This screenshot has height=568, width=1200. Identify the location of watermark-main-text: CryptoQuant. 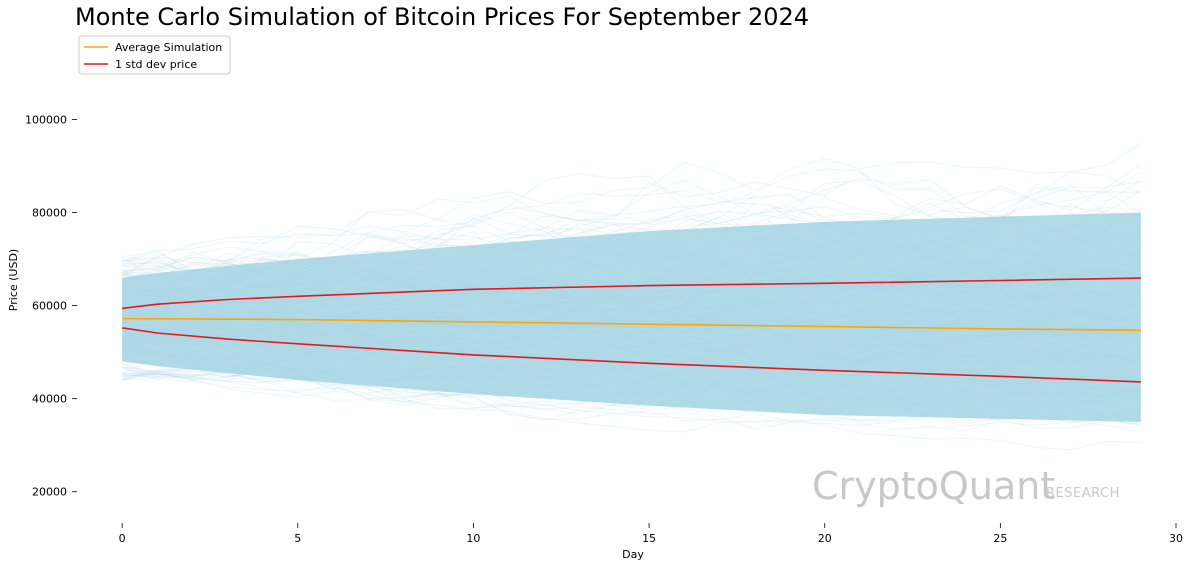
(933, 486).